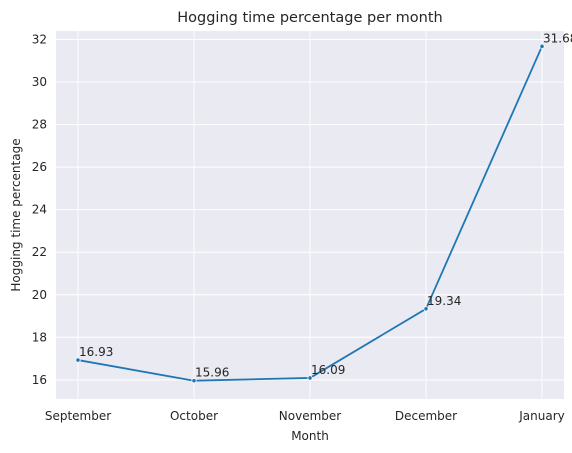 This screenshot has width=572, height=453. What do you see at coordinates (310, 18) in the screenshot?
I see `chart-title: Hogging time percentage per month` at bounding box center [310, 18].